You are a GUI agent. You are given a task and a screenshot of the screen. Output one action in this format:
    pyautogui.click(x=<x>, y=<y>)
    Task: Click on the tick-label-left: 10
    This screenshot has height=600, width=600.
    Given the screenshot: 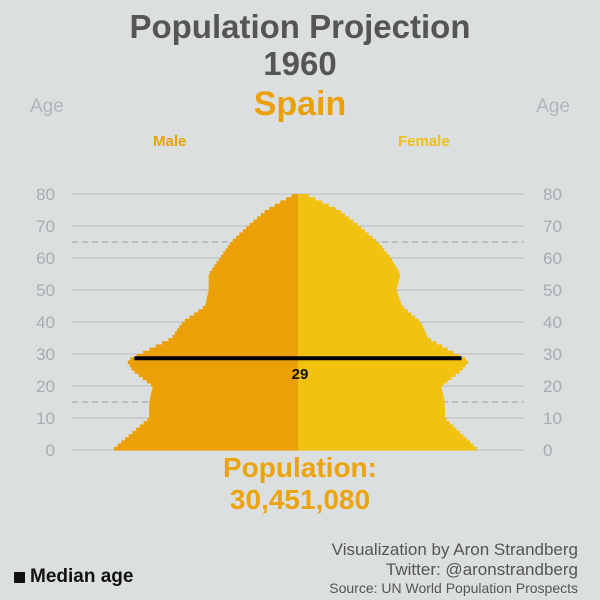 What is the action you would take?
    pyautogui.click(x=45, y=418)
    